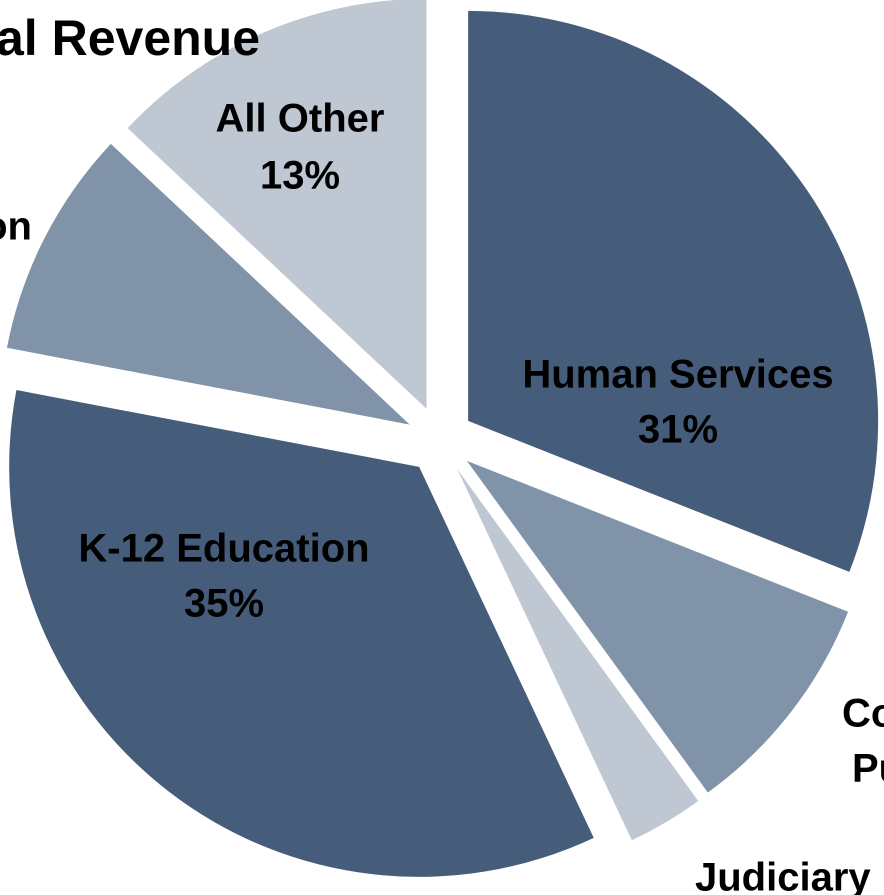  I want to click on slice-label: Judiciary, so click(783, 875).